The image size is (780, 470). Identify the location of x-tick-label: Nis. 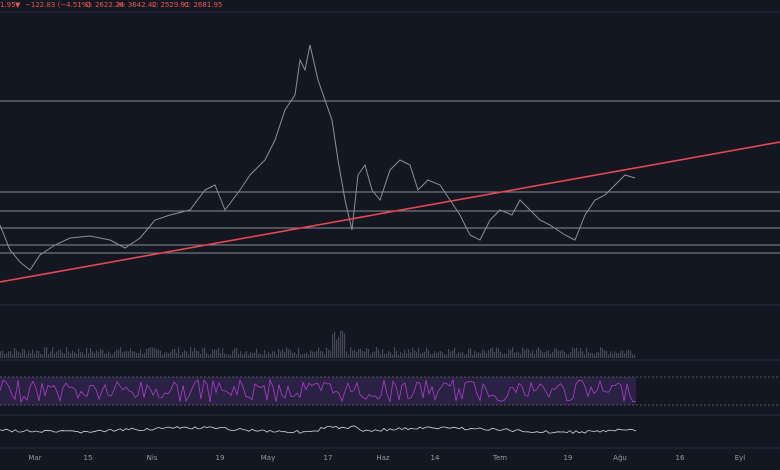
(152, 458).